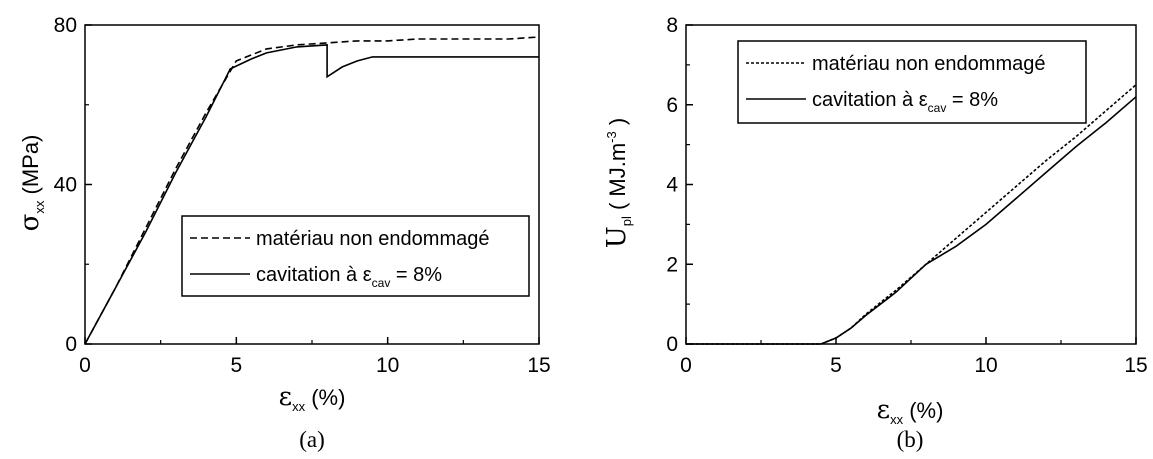  What do you see at coordinates (65, 185) in the screenshot?
I see `y-tick-label: 40` at bounding box center [65, 185].